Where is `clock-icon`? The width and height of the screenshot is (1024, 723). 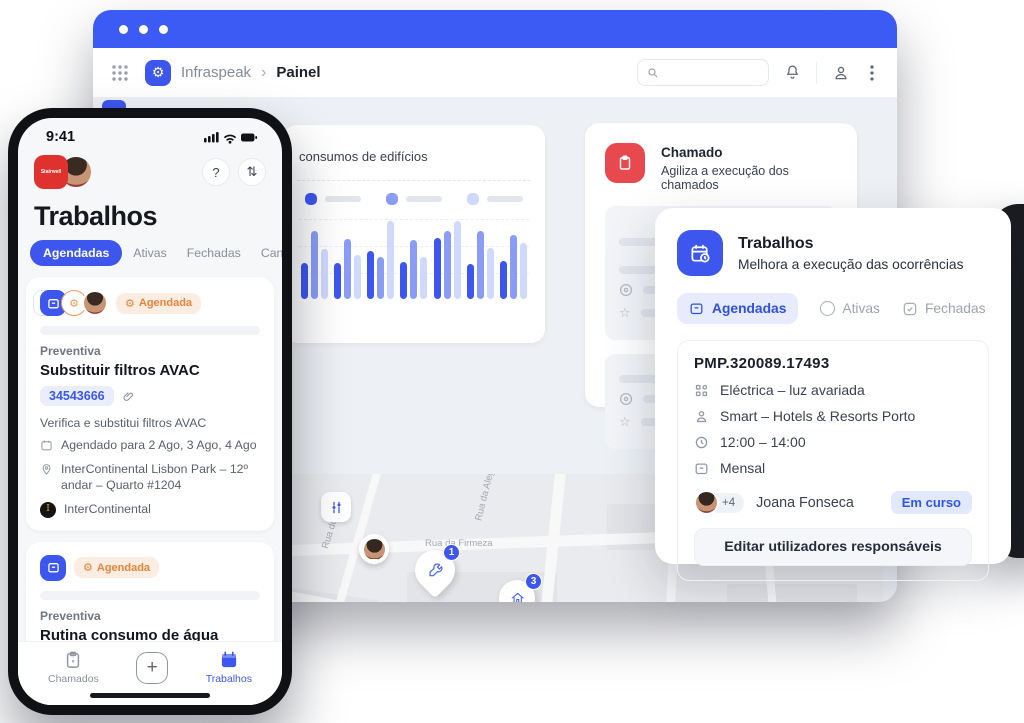 clock-icon is located at coordinates (701, 442).